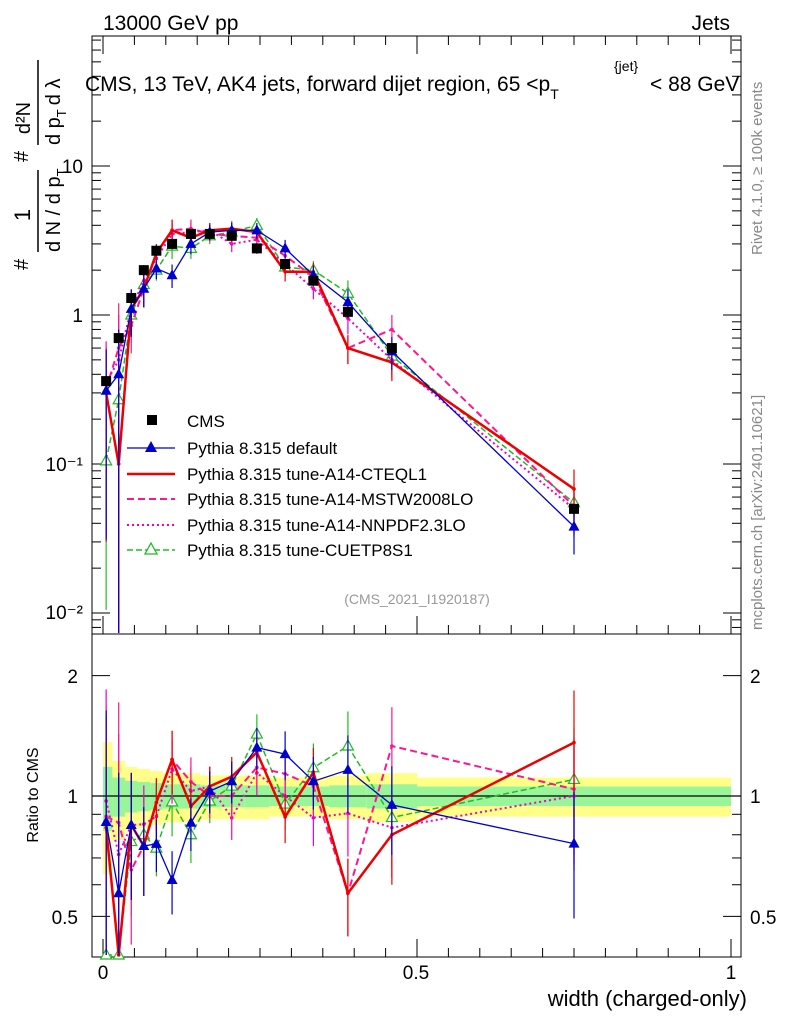  I want to click on y-title-fraction2-den: d pTd λ, so click(56, 112).